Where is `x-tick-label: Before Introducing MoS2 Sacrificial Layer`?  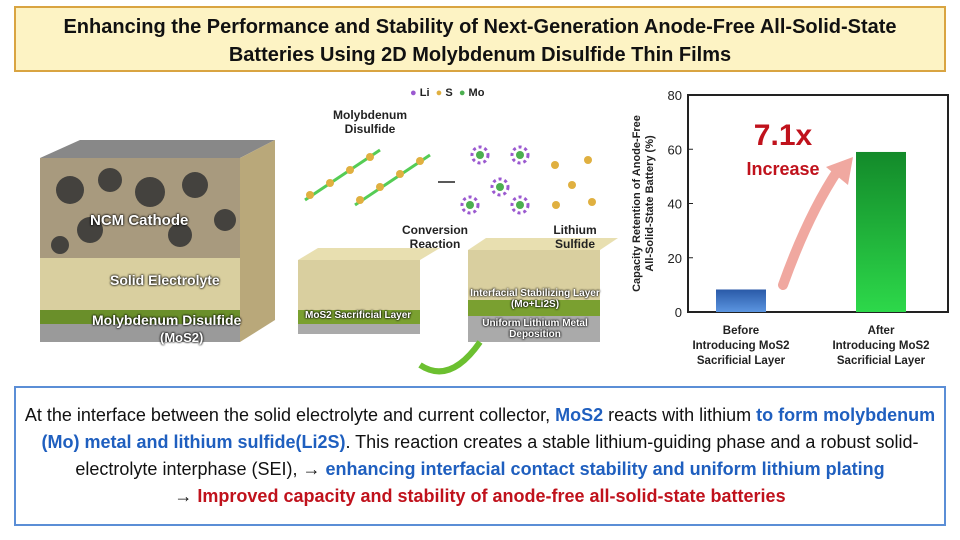 x-tick-label: Before Introducing MoS2 Sacrificial Layer is located at coordinates (740, 346).